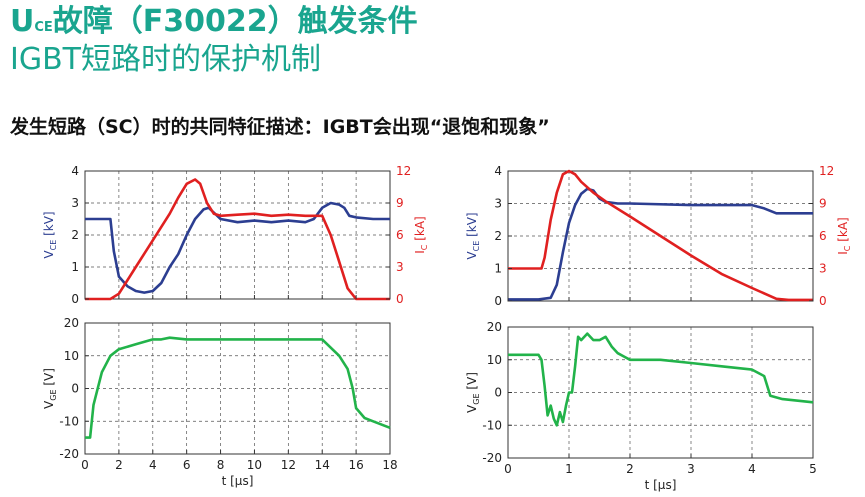  What do you see at coordinates (569, 469) in the screenshot?
I see `x-tick-label: 1` at bounding box center [569, 469].